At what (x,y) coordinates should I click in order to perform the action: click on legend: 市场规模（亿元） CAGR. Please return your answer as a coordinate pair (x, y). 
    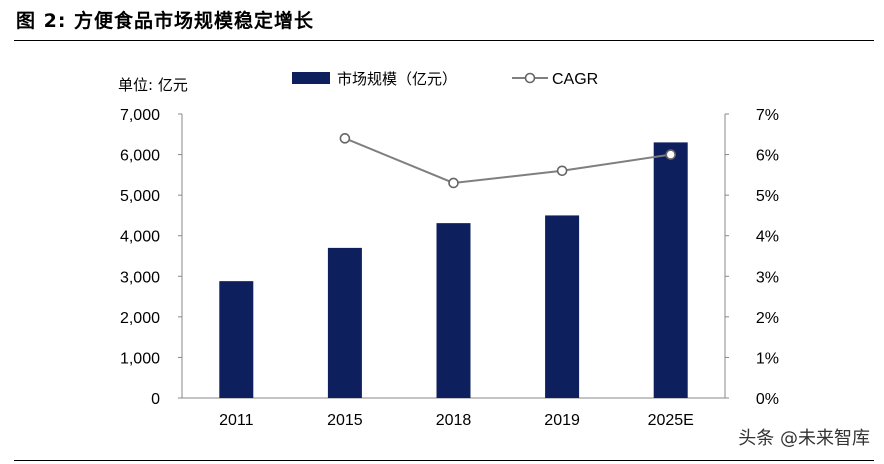
    Looking at the image, I should click on (445, 79).